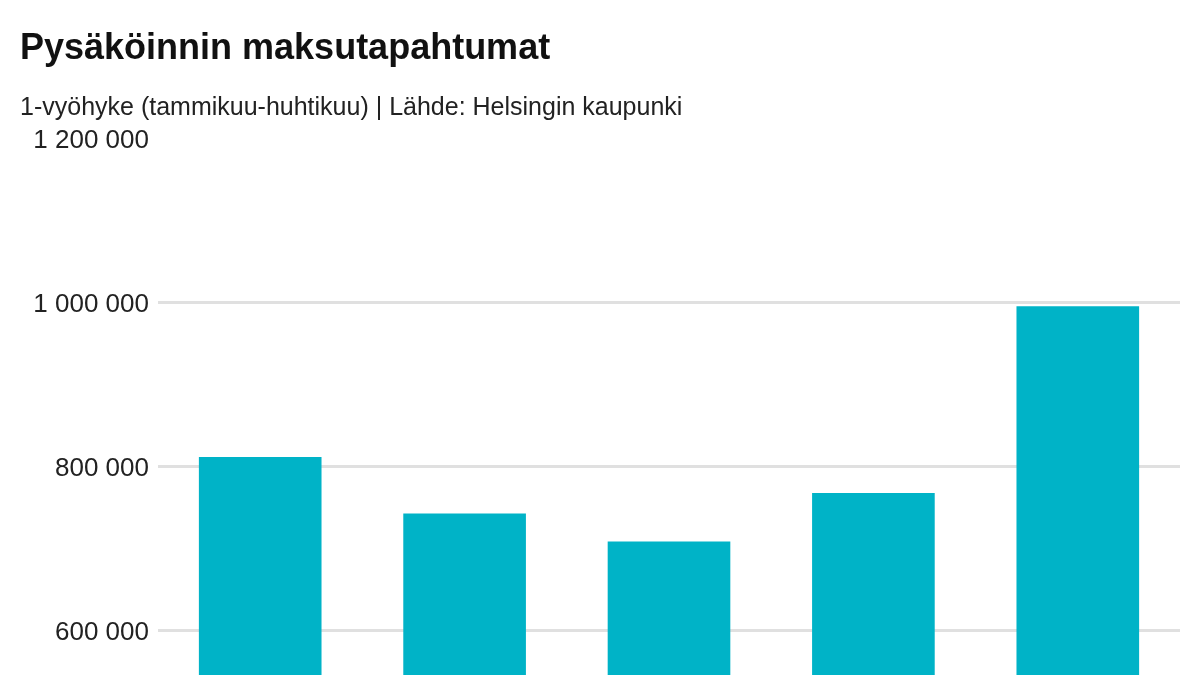  I want to click on y-tick-label: 1 000 000, so click(91, 303).